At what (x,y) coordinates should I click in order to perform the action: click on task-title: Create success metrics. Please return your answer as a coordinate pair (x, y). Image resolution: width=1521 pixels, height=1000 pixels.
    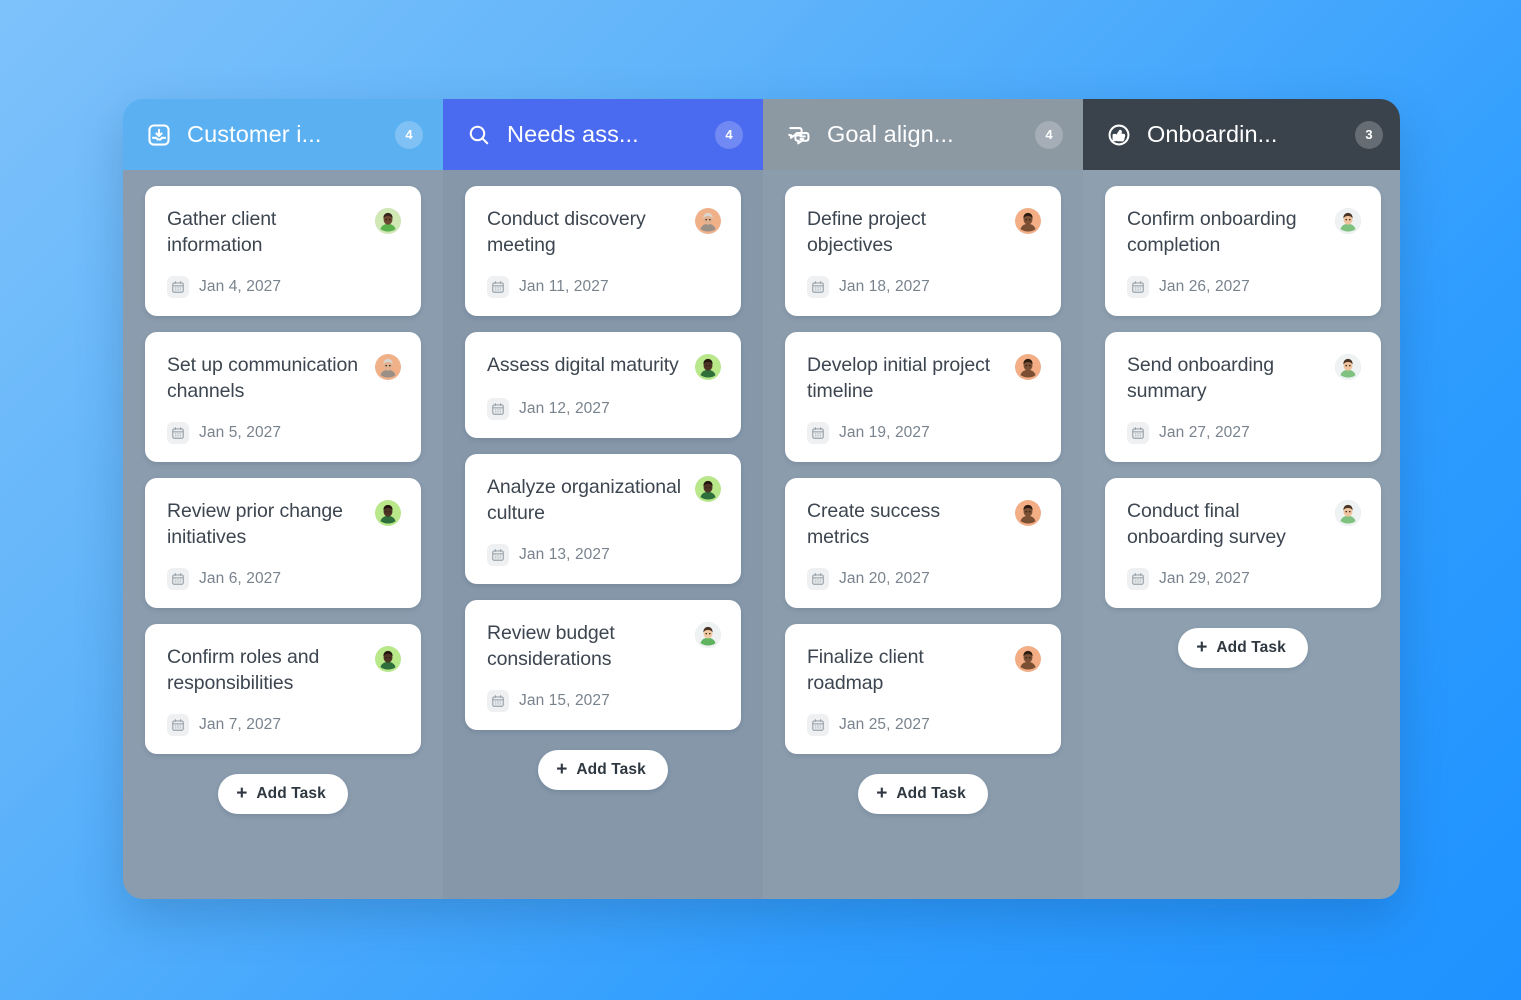
    Looking at the image, I should click on (873, 524).